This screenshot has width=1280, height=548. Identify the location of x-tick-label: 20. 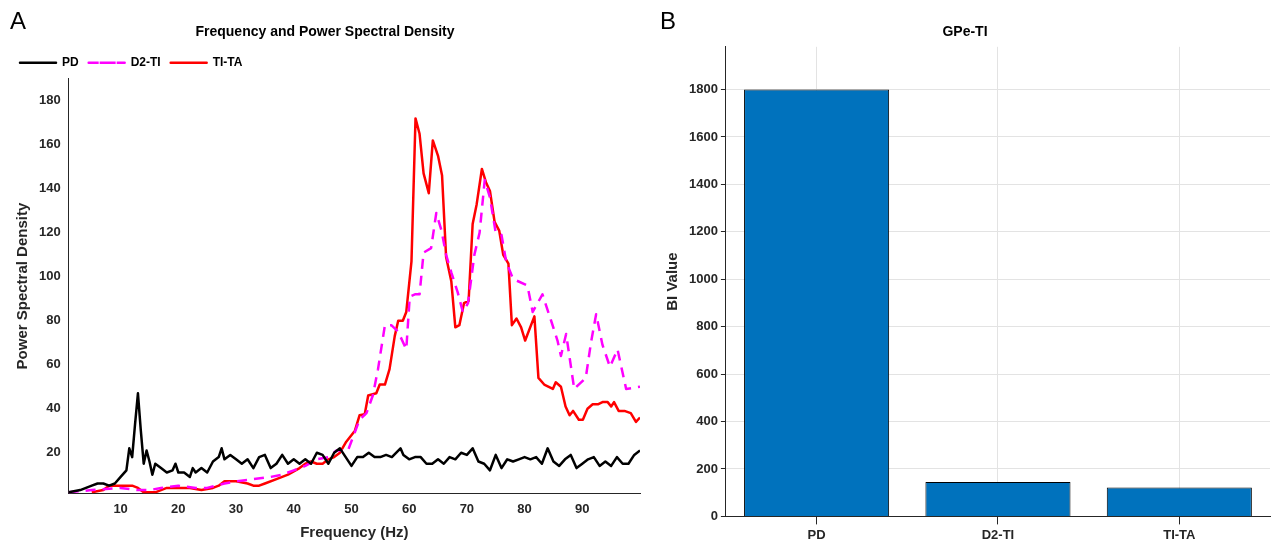
(178, 508).